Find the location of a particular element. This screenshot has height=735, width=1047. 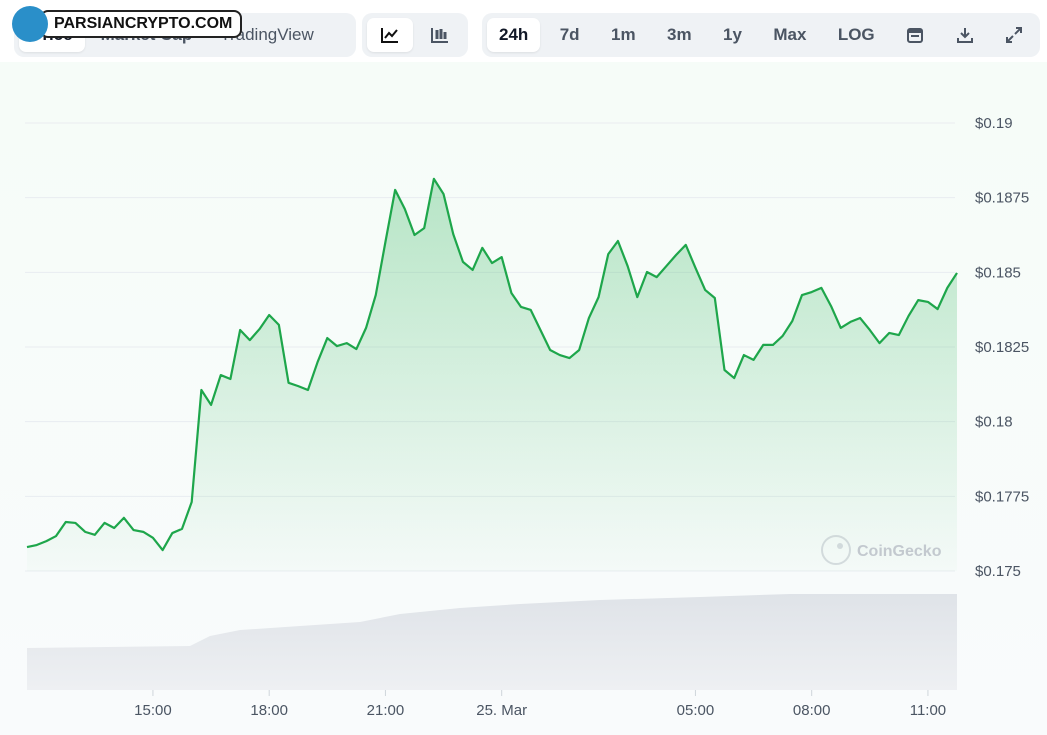

tab: TradingView is located at coordinates (267, 34).